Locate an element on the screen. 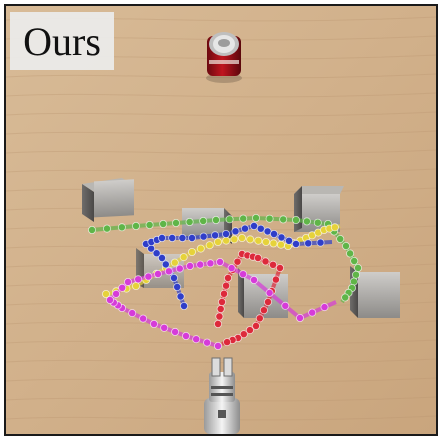 This screenshot has width=446, height=444. method-label-box: Ours is located at coordinates (62, 41).